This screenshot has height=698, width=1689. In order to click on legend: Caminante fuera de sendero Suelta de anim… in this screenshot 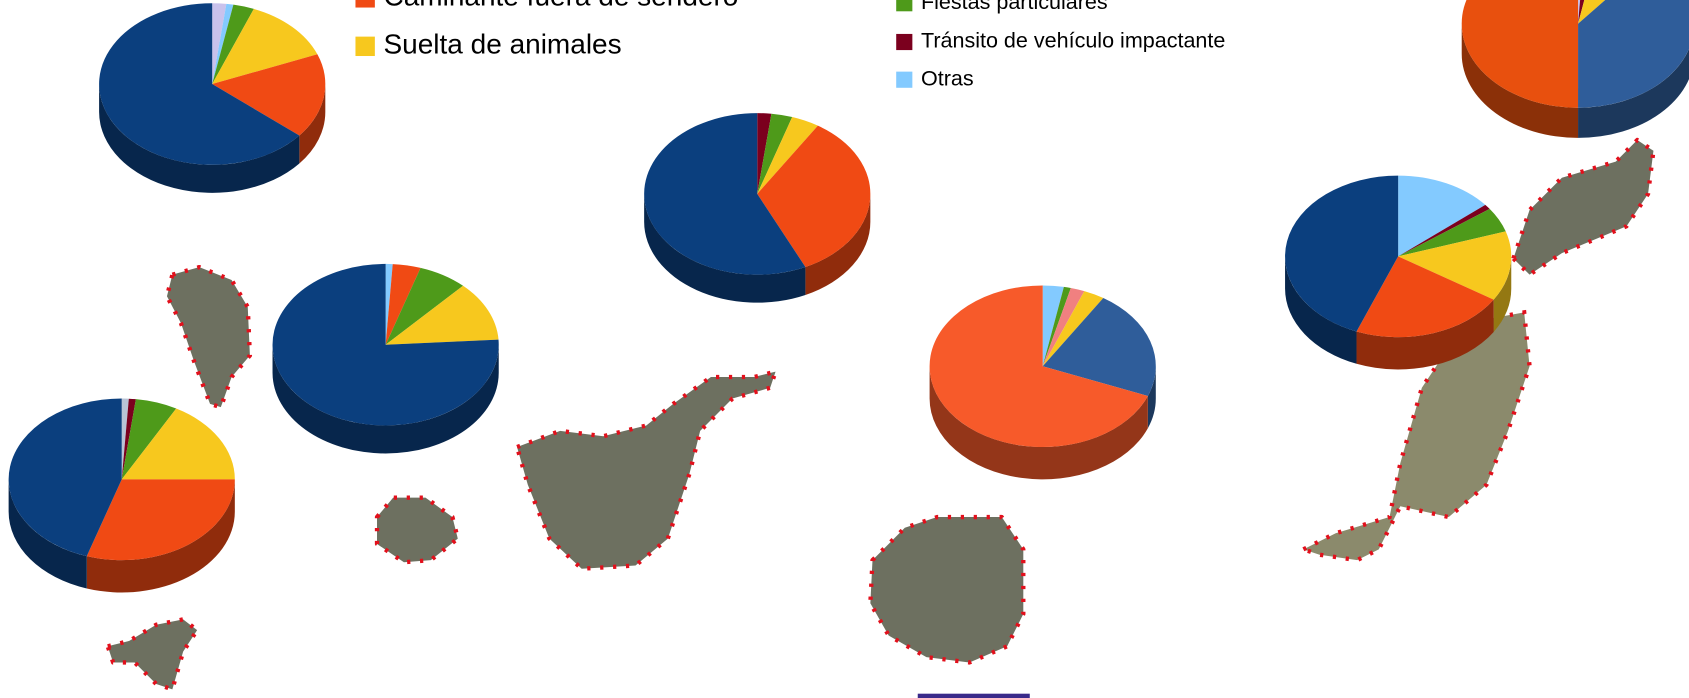, I will do `click(790, 45)`.